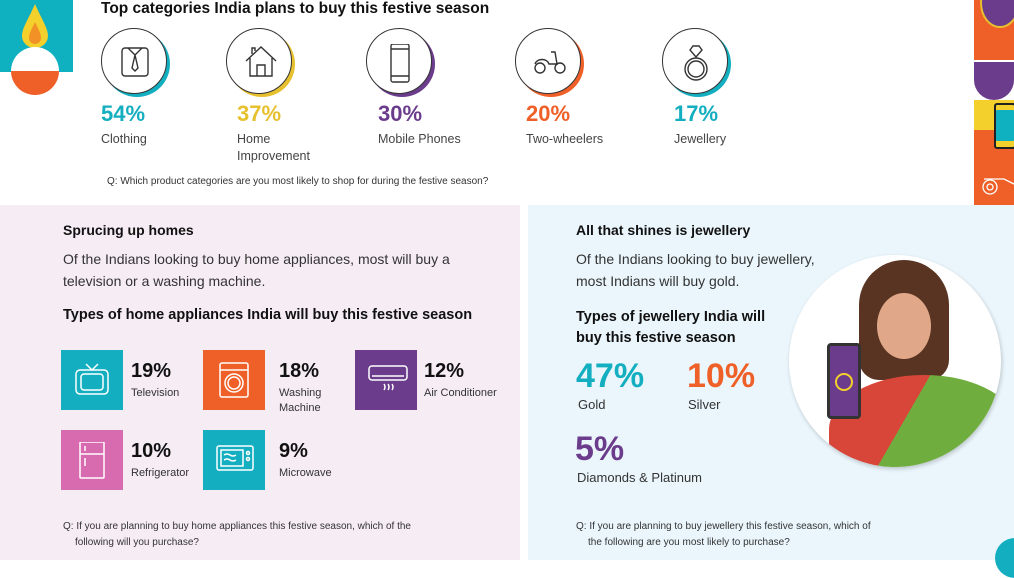  What do you see at coordinates (155, 393) in the screenshot?
I see `television-label: Television` at bounding box center [155, 393].